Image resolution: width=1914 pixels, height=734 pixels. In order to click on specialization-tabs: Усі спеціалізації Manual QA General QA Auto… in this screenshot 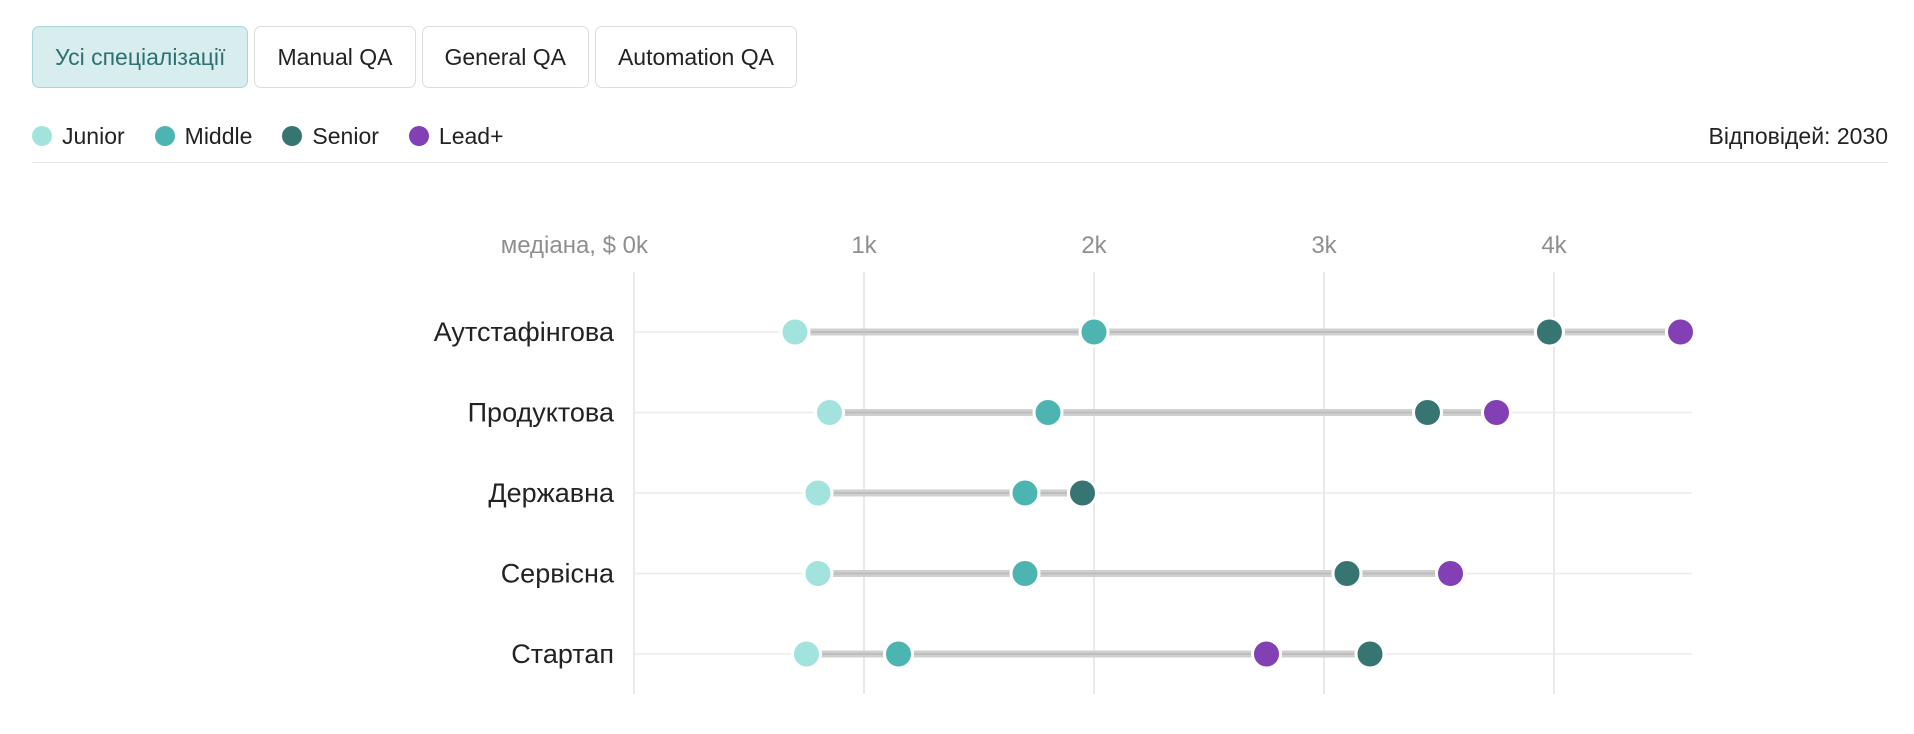, I will do `click(414, 57)`.